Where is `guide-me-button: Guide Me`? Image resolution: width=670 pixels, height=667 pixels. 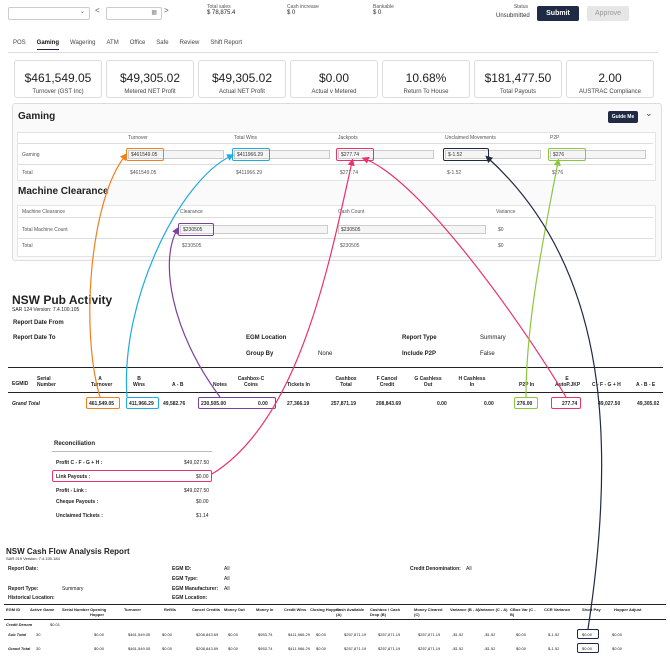
guide-me-button: Guide Me is located at coordinates (623, 117).